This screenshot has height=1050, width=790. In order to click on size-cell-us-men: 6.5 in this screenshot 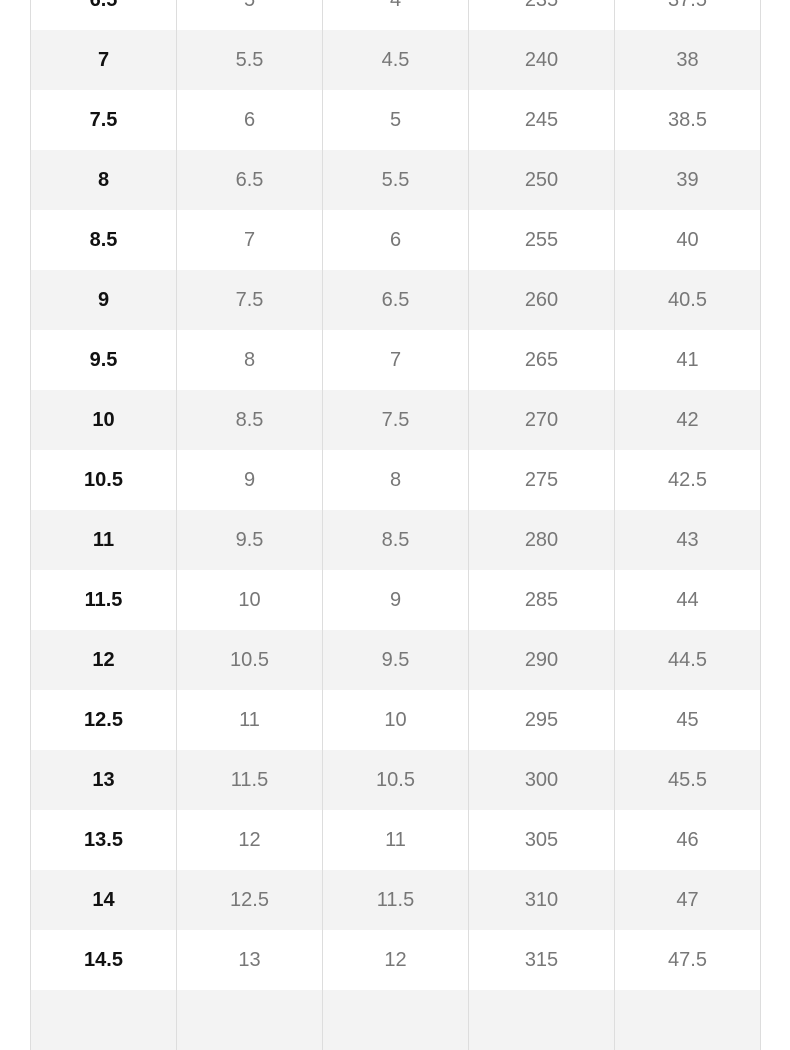, I will do `click(103, 15)`.